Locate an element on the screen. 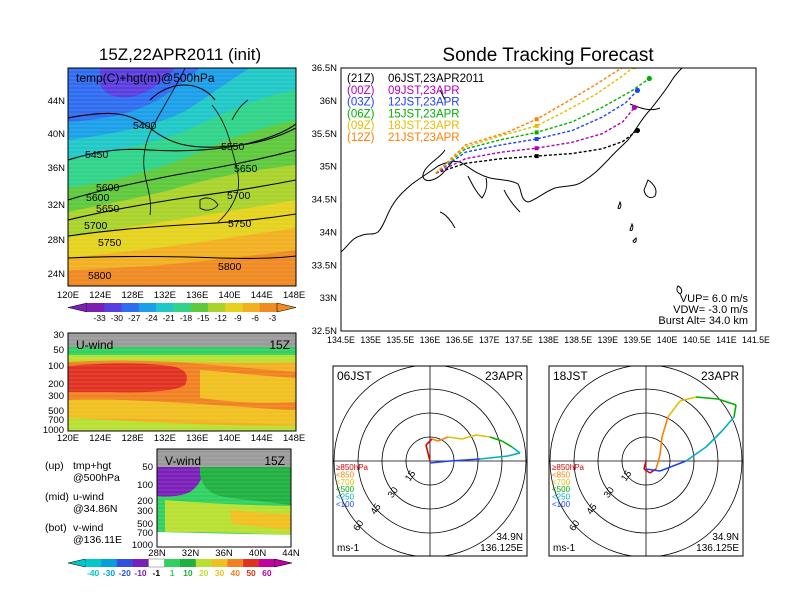  colorbar-label: -30 is located at coordinates (109, 573).